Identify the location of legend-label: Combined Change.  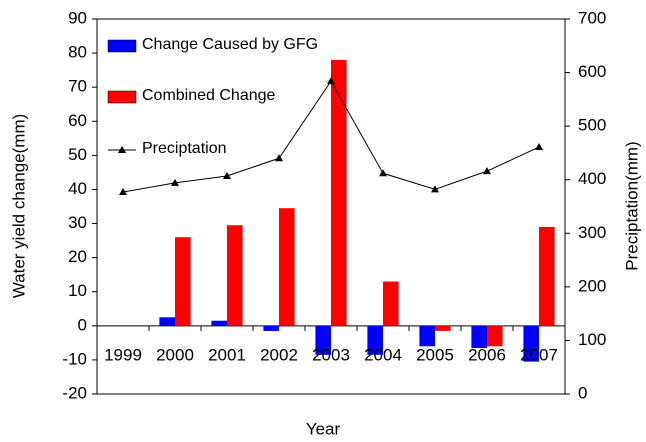
(209, 95).